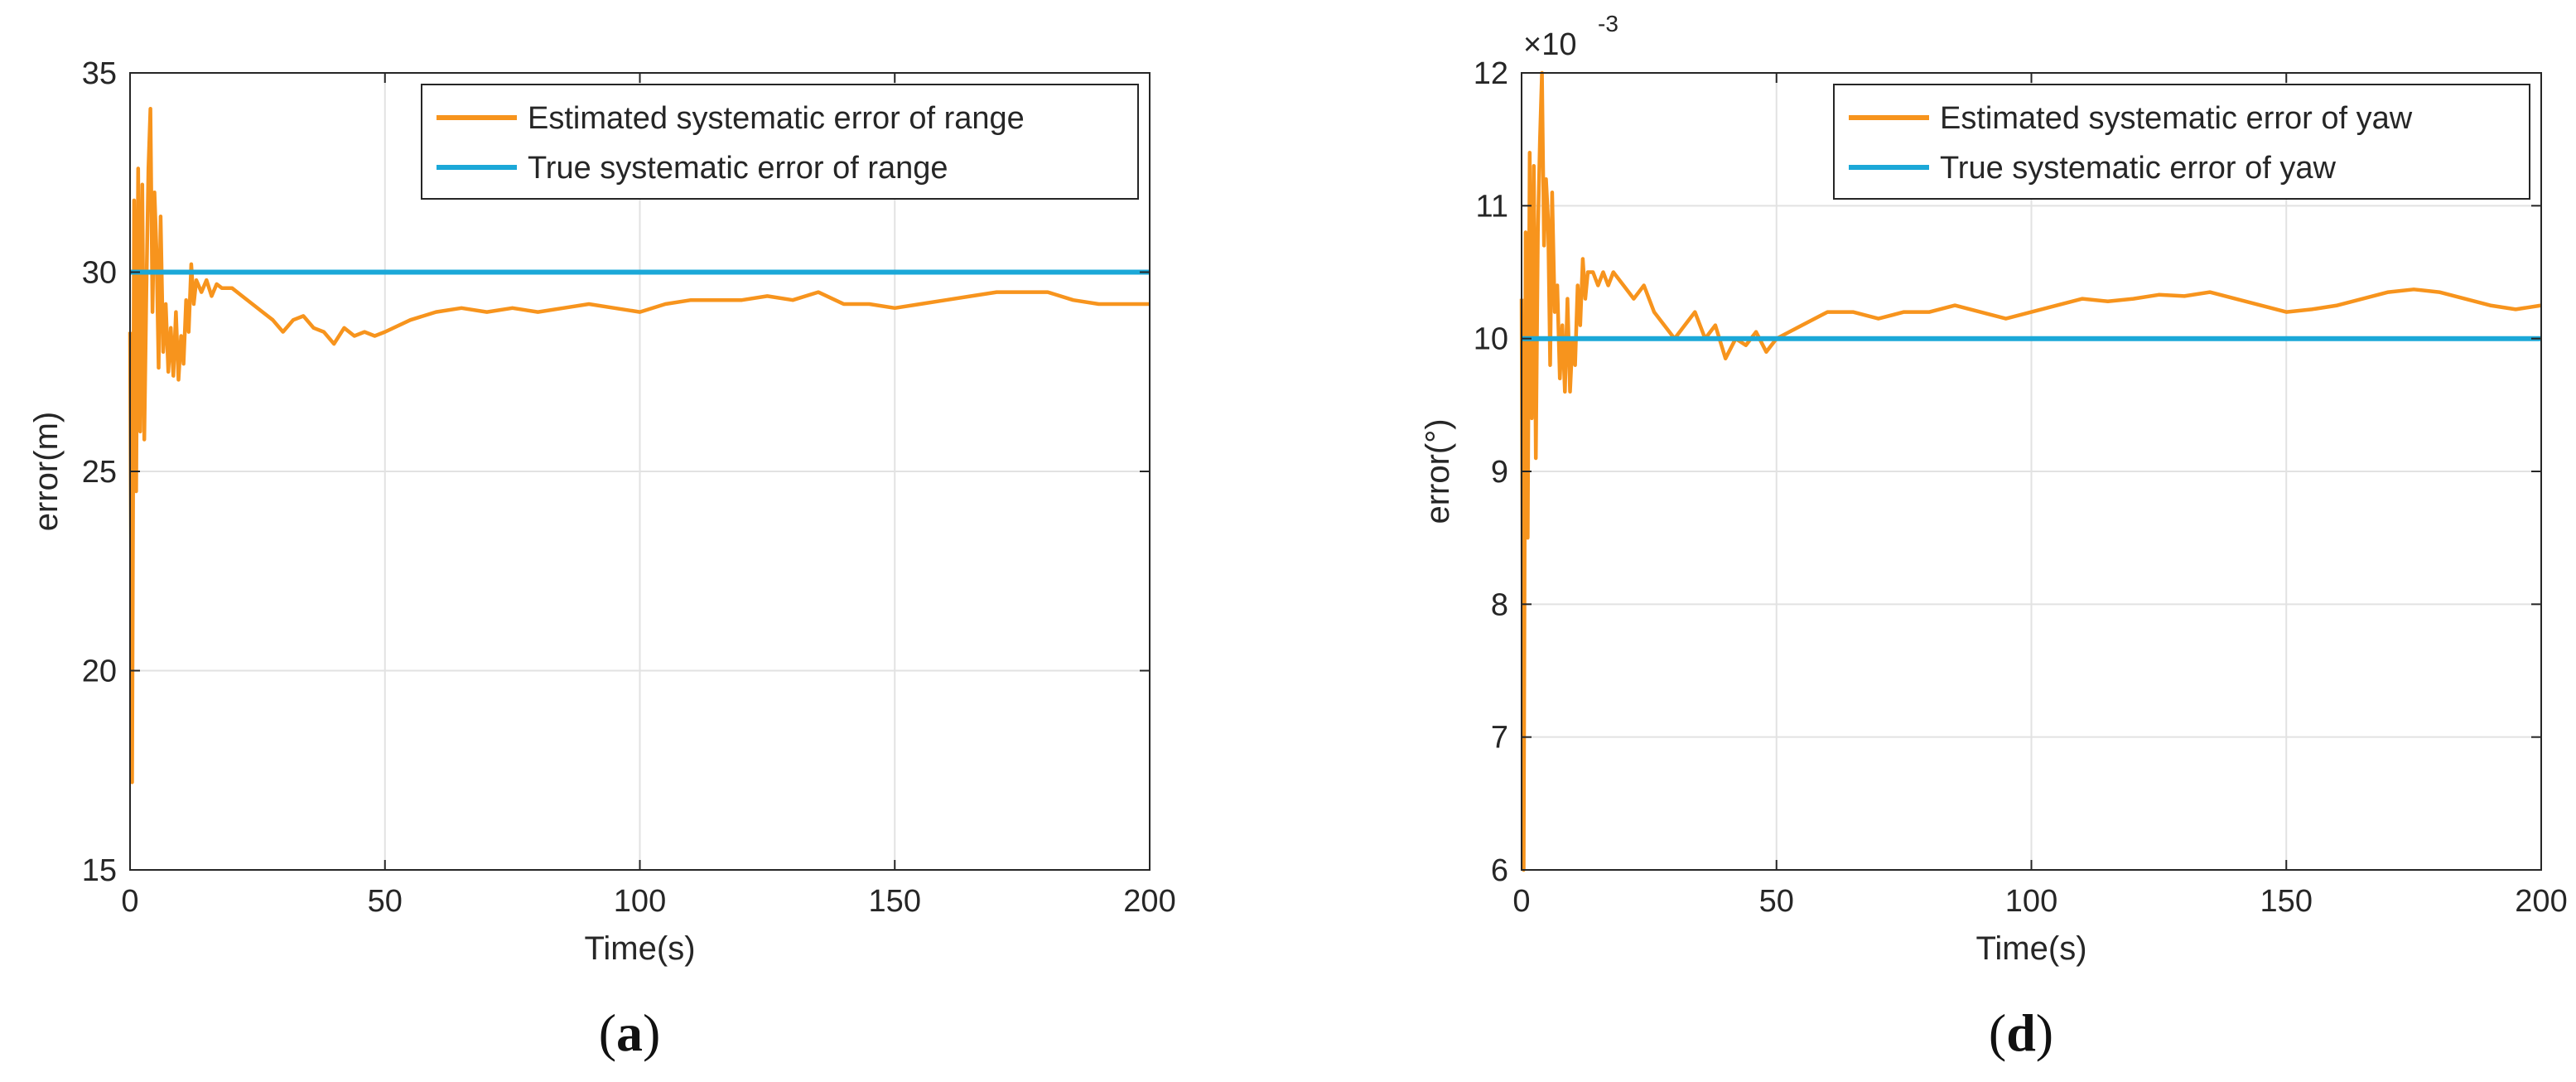 Image resolution: width=2576 pixels, height=1082 pixels. What do you see at coordinates (1438, 471) in the screenshot?
I see `y-axis-label: error(°)` at bounding box center [1438, 471].